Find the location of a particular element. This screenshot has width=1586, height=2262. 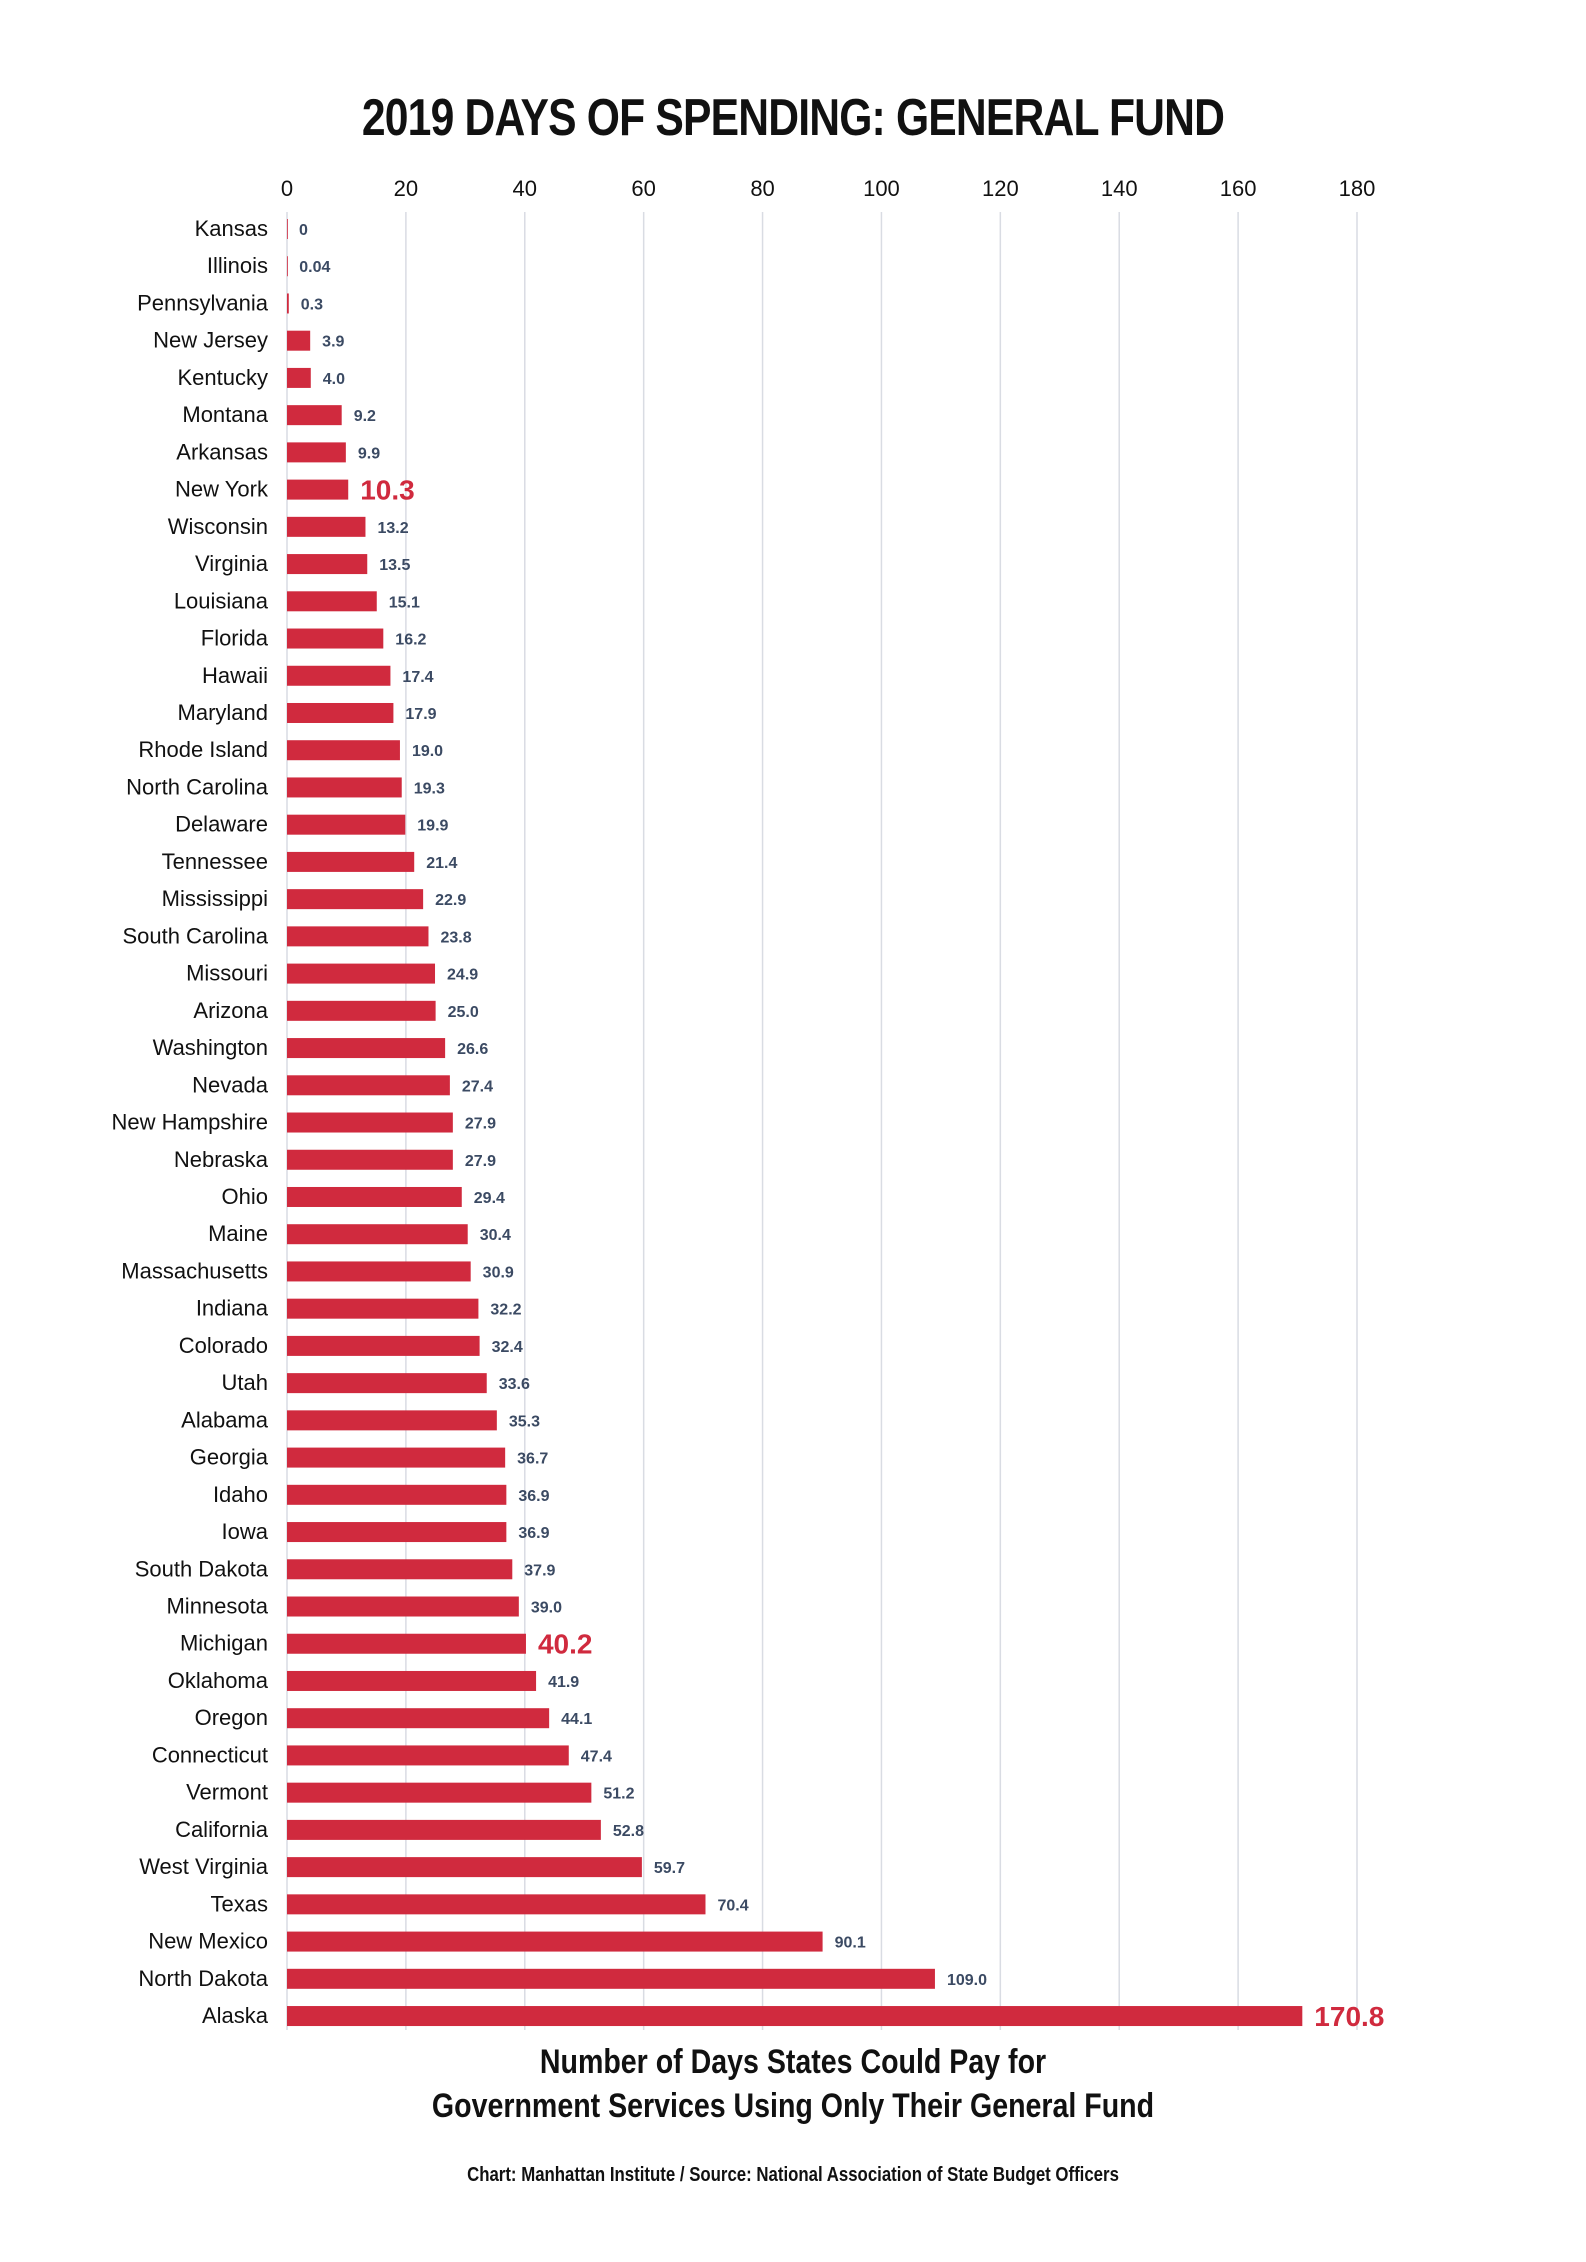

category-label: Mississippi is located at coordinates (215, 898).